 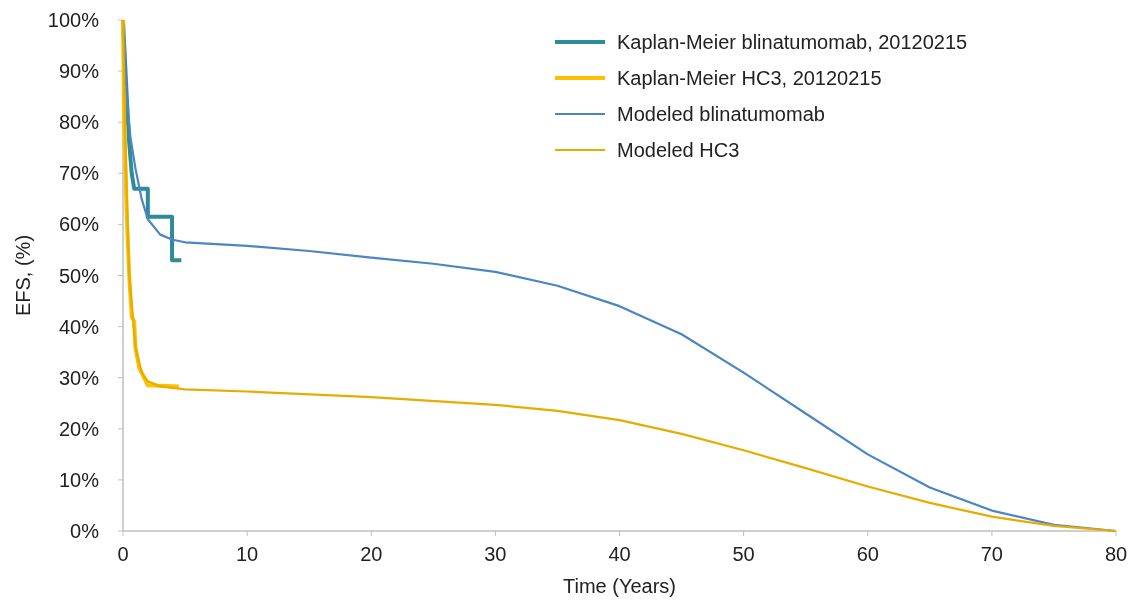 I want to click on y-tick-label: 100%, so click(x=73, y=20).